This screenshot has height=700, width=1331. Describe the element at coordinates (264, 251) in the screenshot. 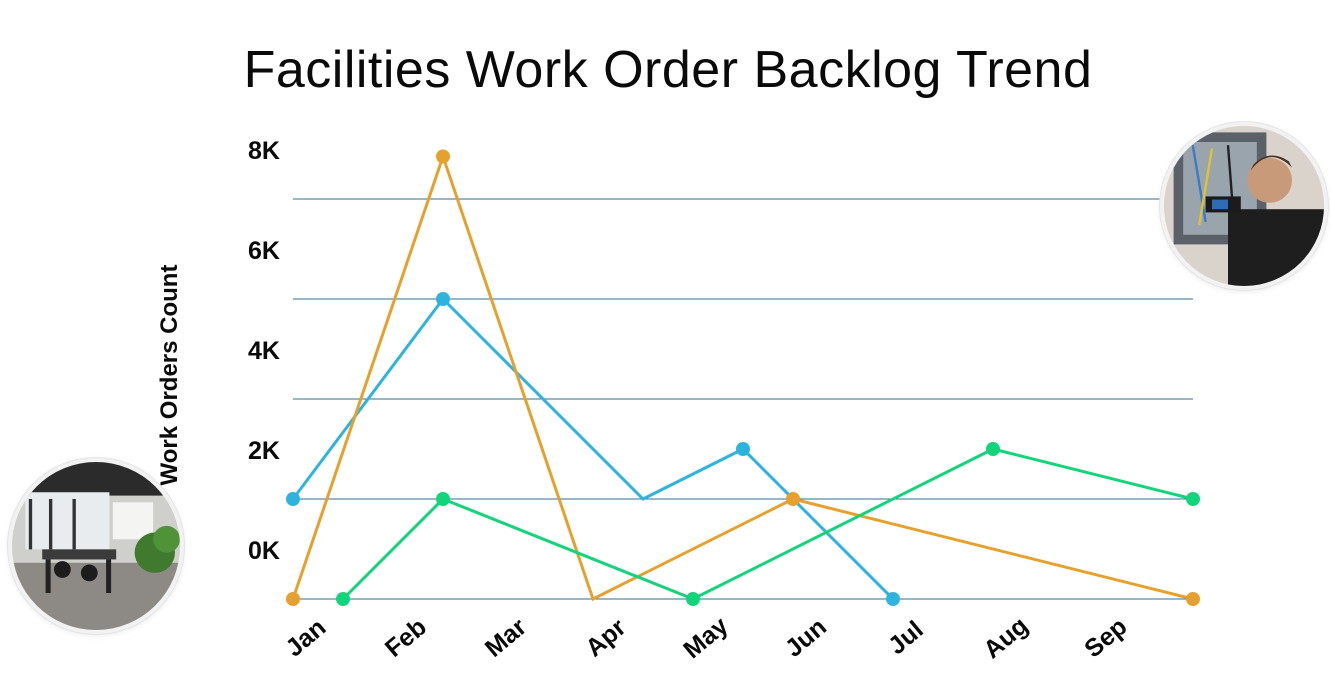

I see `y-tick-label: 6K` at that location.